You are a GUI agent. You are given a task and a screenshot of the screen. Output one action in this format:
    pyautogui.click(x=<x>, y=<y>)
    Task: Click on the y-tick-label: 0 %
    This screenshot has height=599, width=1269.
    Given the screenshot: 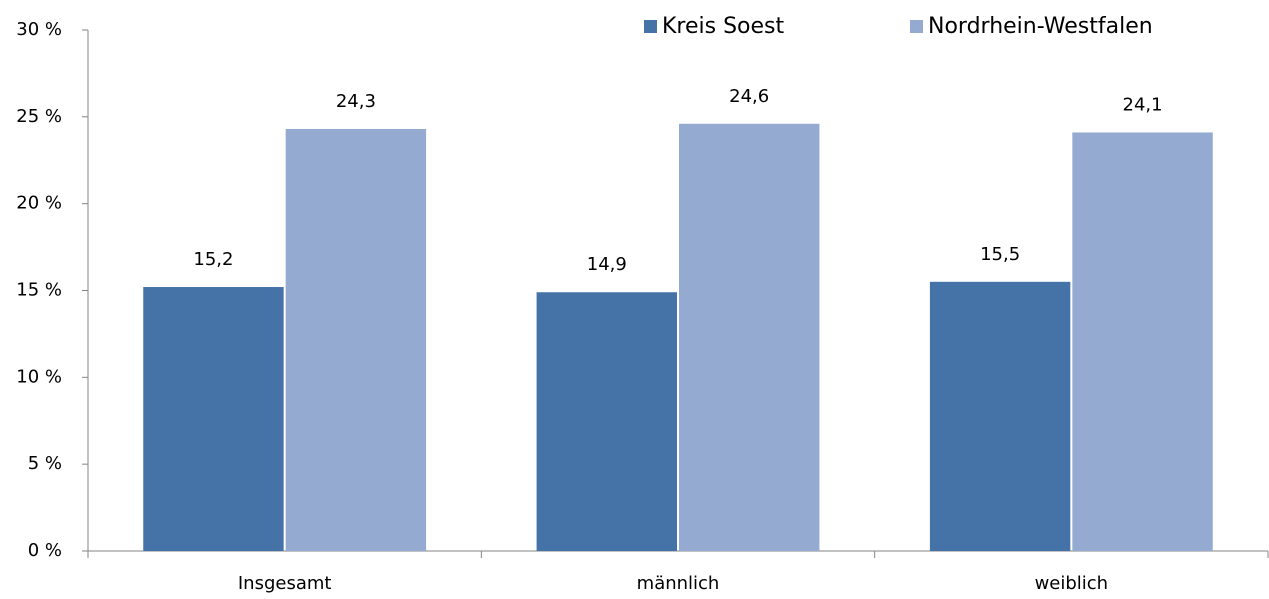 What is the action you would take?
    pyautogui.click(x=45, y=550)
    